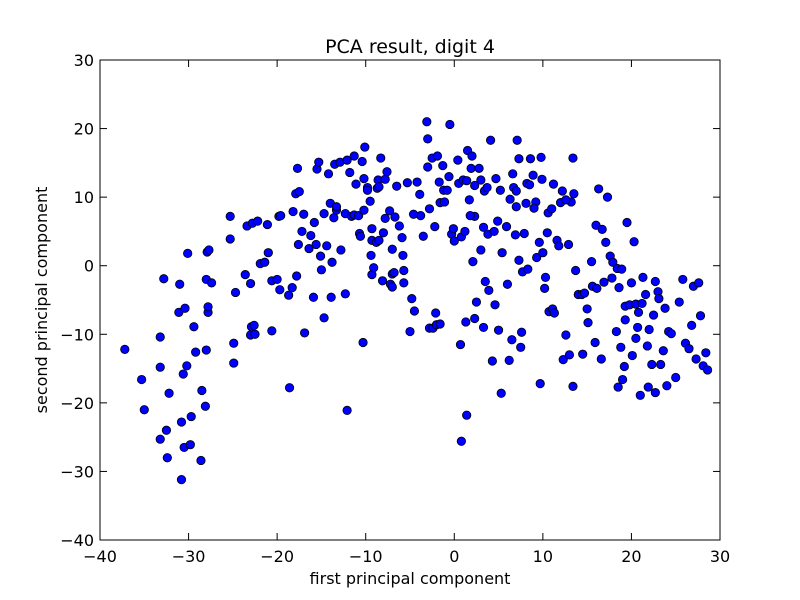 The width and height of the screenshot is (800, 600). I want to click on y-tick-label: −30, so click(77, 471).